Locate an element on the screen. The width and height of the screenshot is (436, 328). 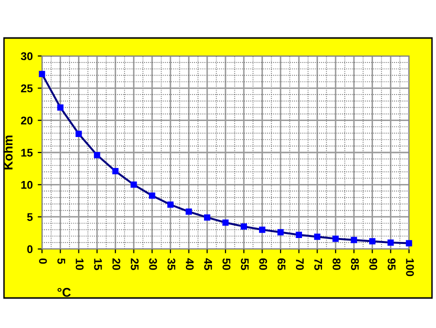
y-tick-label: 0 is located at coordinates (30, 249).